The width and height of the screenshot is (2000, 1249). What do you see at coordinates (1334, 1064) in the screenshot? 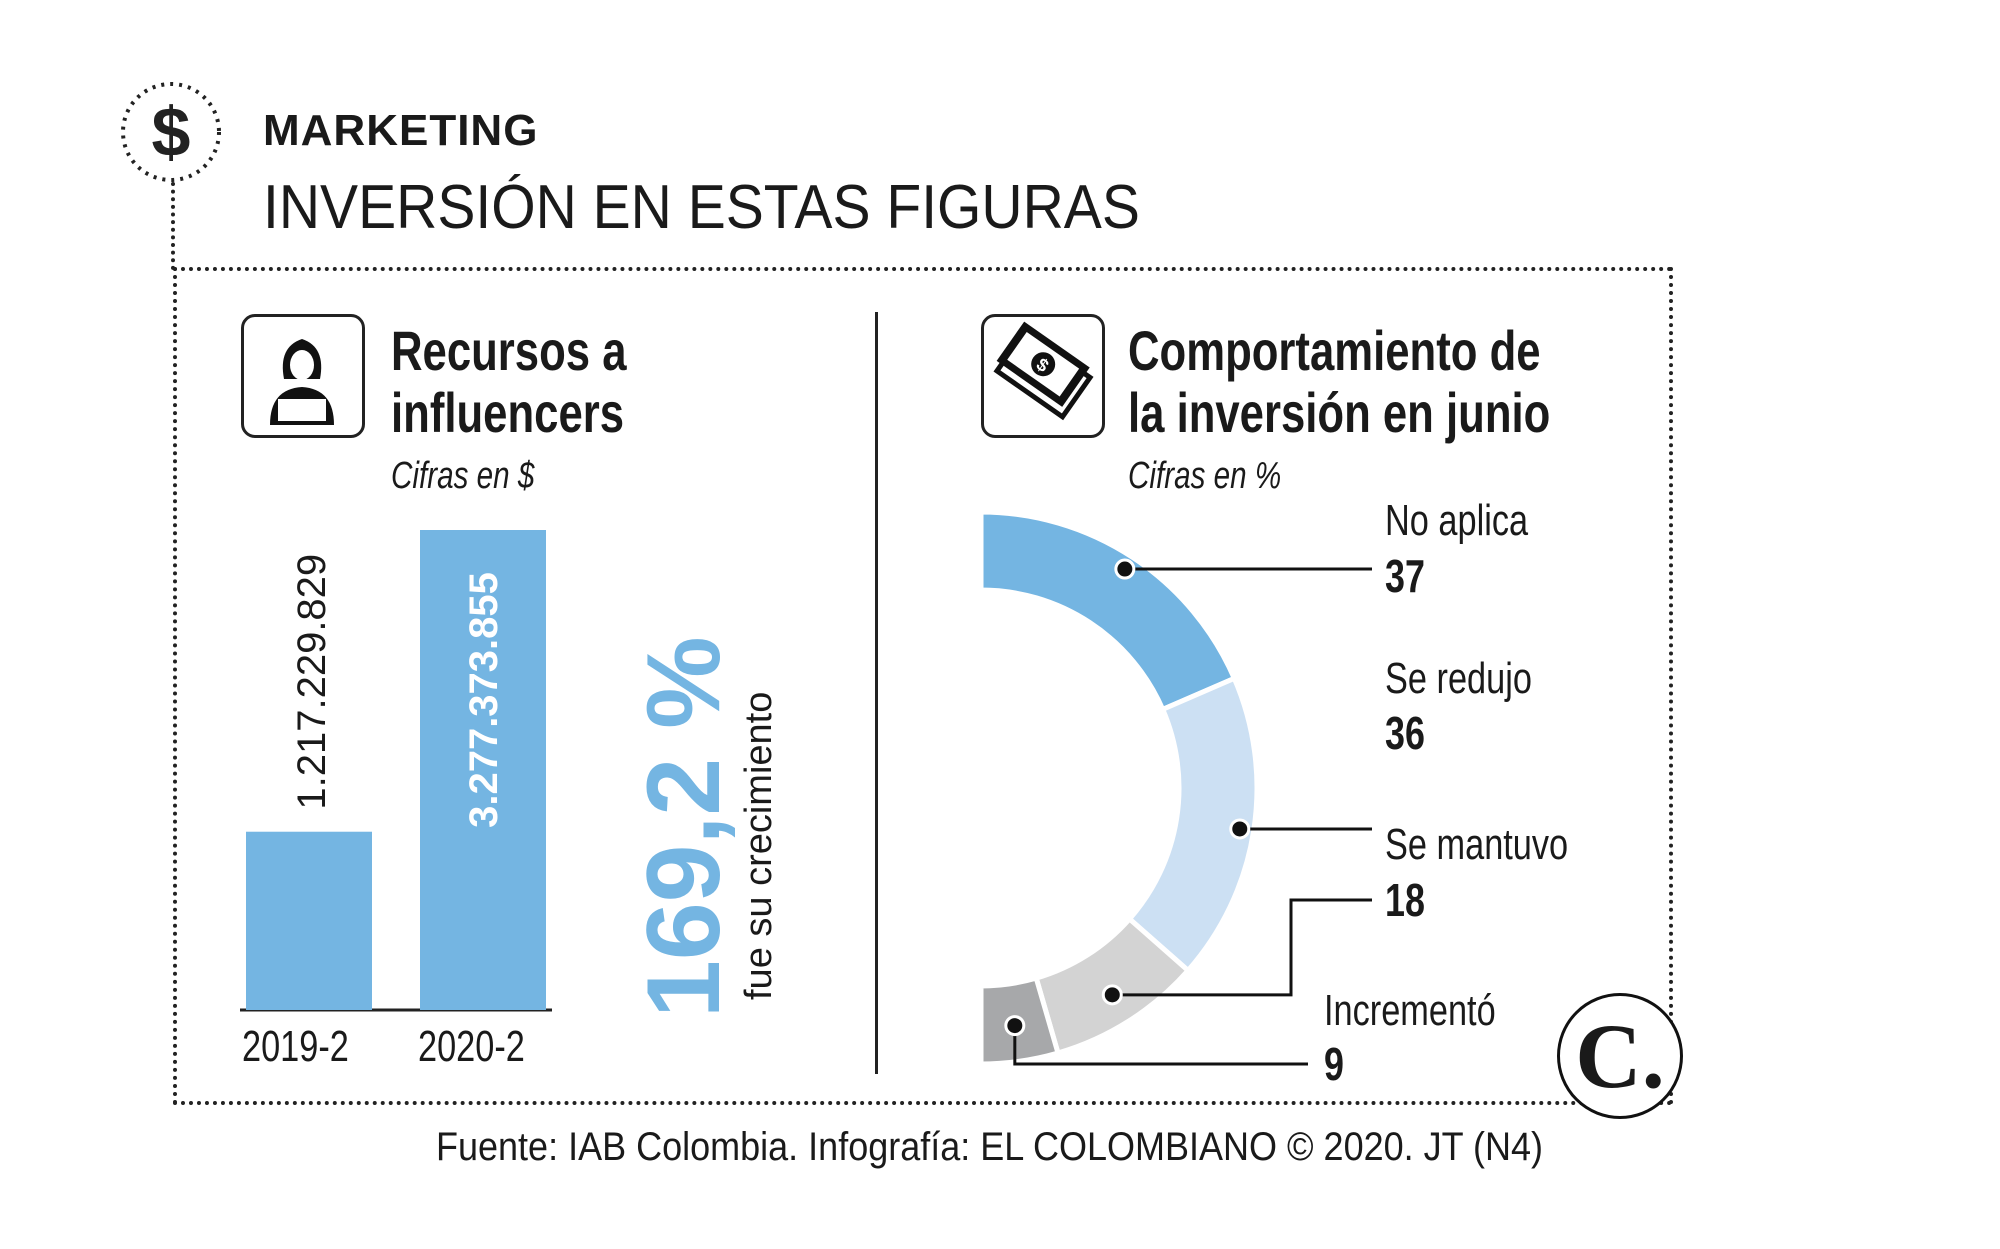
I see `value-label-incremento: 9` at bounding box center [1334, 1064].